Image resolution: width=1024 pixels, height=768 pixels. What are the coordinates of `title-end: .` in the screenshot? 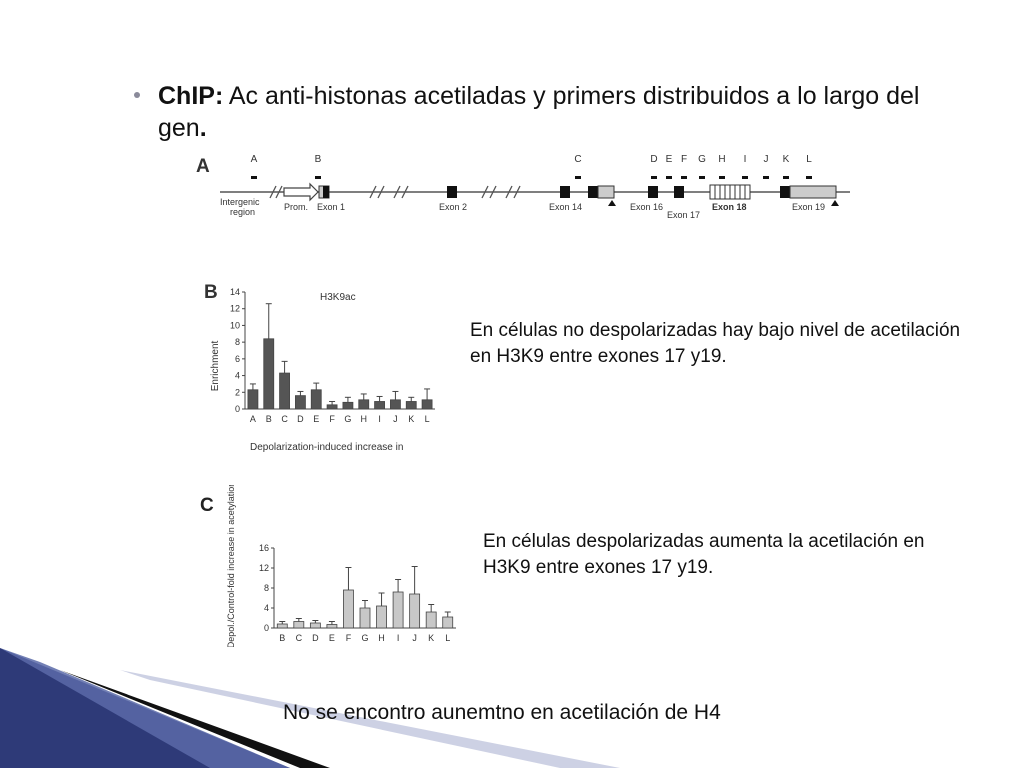 It's located at (203, 128).